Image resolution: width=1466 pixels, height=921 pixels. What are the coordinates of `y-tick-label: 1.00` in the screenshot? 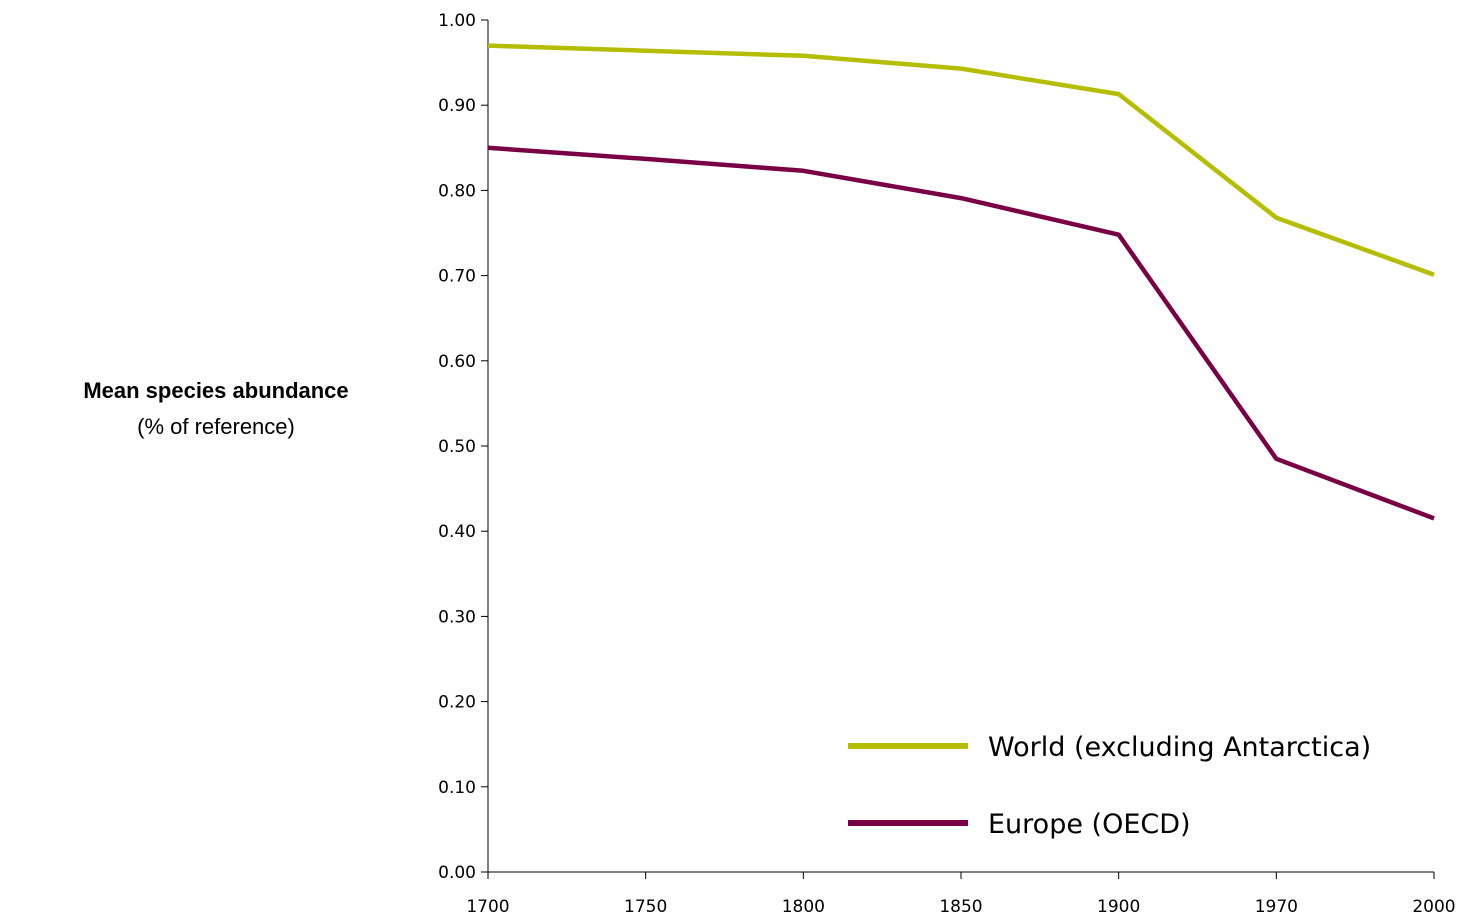 It's located at (457, 21).